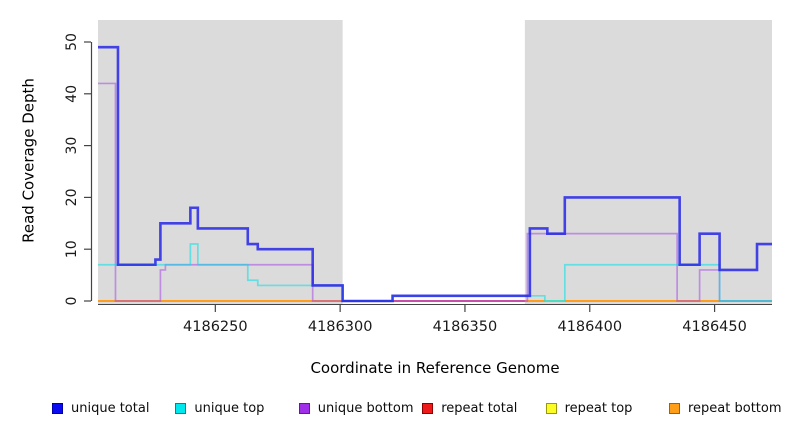 The height and width of the screenshot is (432, 792). I want to click on legend-item-repeat-top: repeat top, so click(589, 408).